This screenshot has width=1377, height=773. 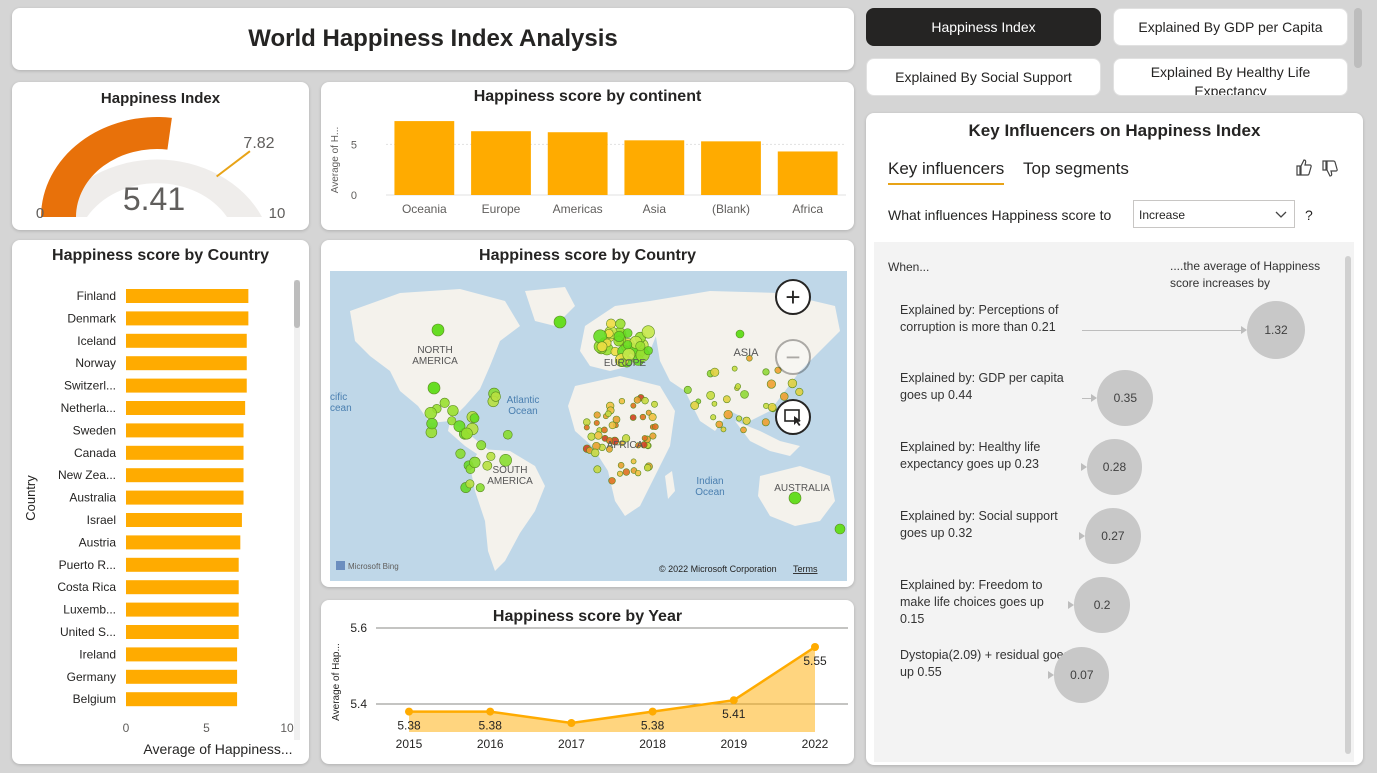 What do you see at coordinates (793, 357) in the screenshot?
I see `map-zoom-out-button: −` at bounding box center [793, 357].